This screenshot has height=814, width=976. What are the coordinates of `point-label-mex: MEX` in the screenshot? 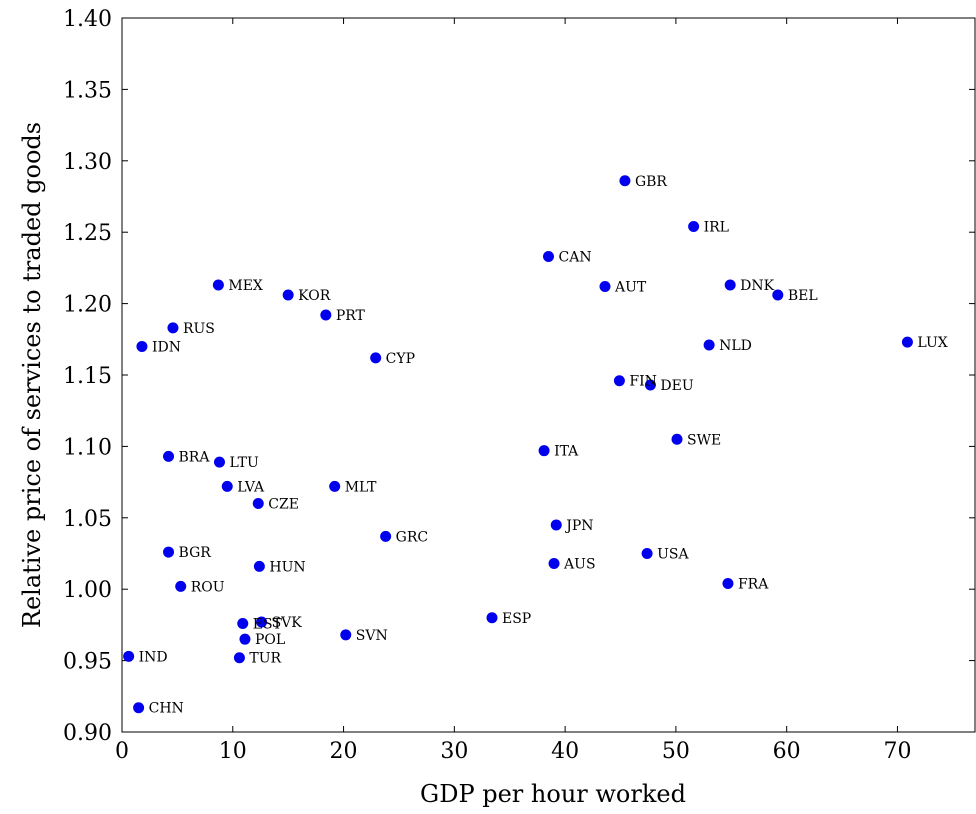 It's located at (245, 286).